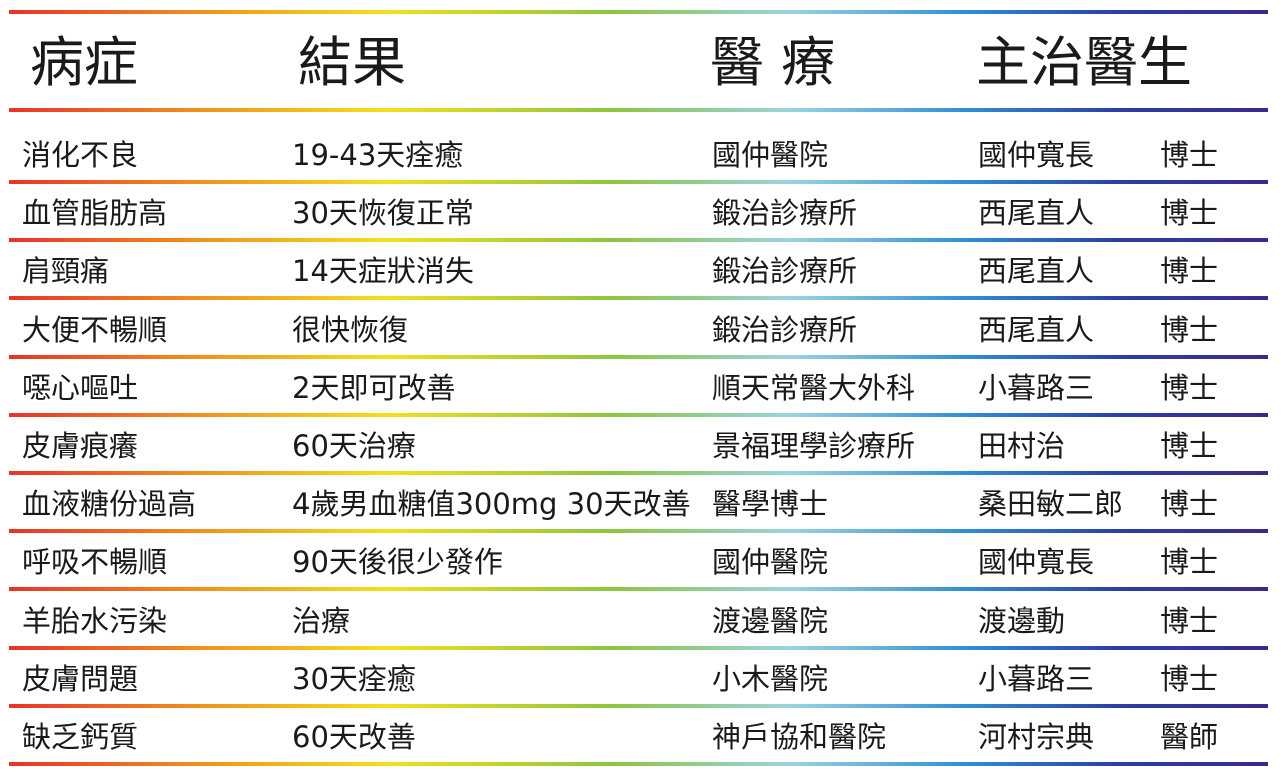  What do you see at coordinates (84, 62) in the screenshot?
I see `header-condition: 病症` at bounding box center [84, 62].